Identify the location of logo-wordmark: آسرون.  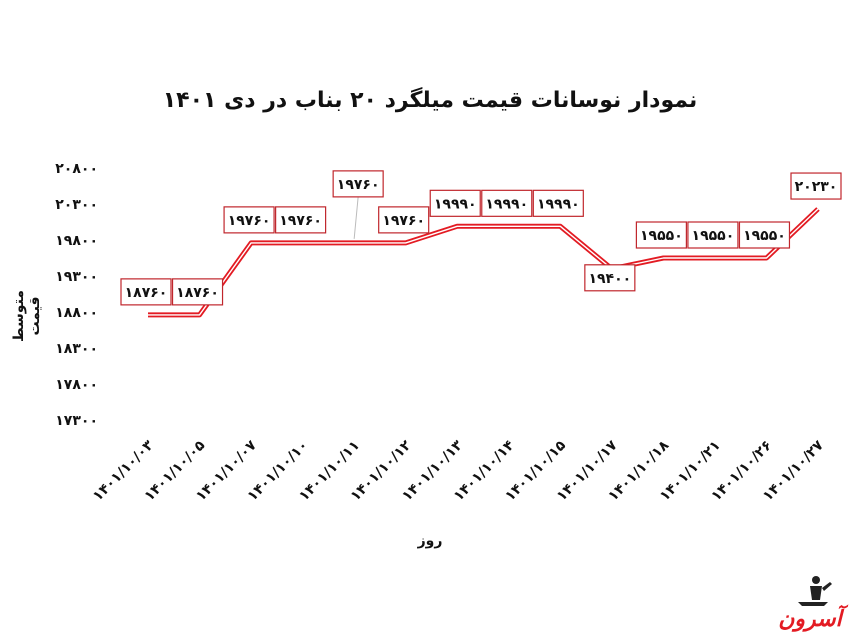
(810, 619).